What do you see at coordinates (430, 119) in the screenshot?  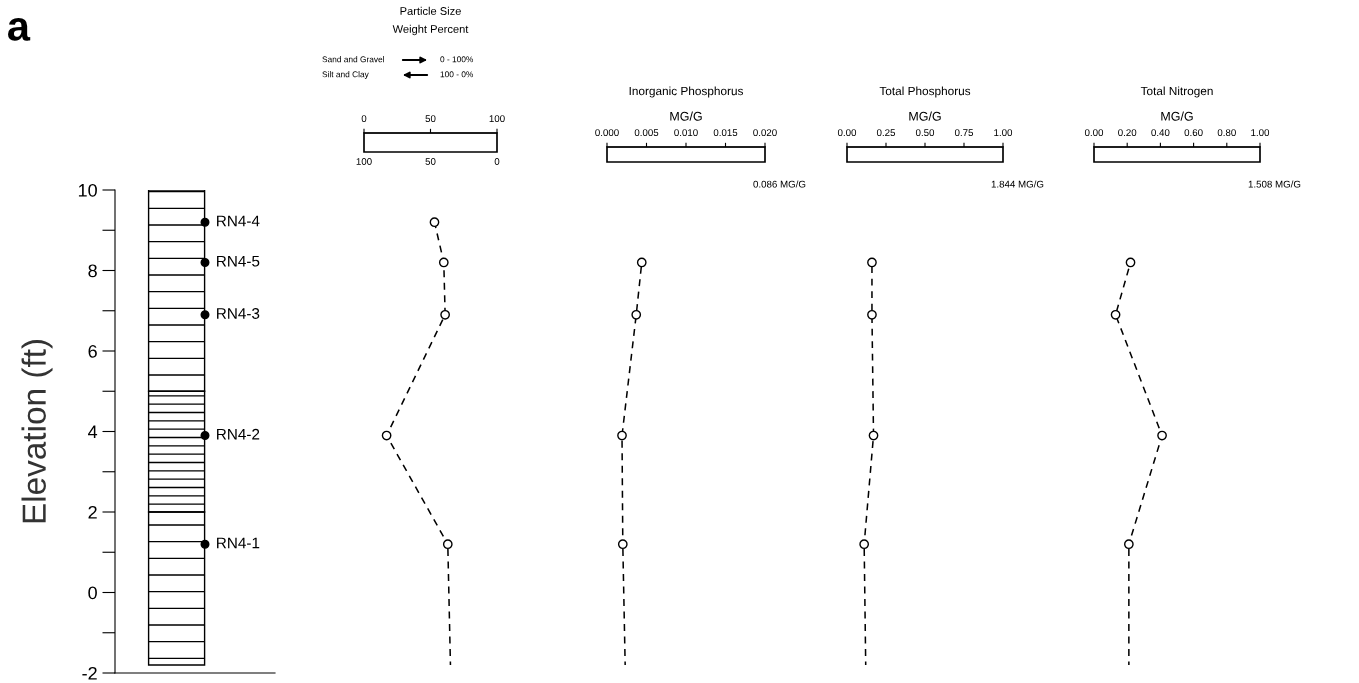 I see `x-tick-label: 50` at bounding box center [430, 119].